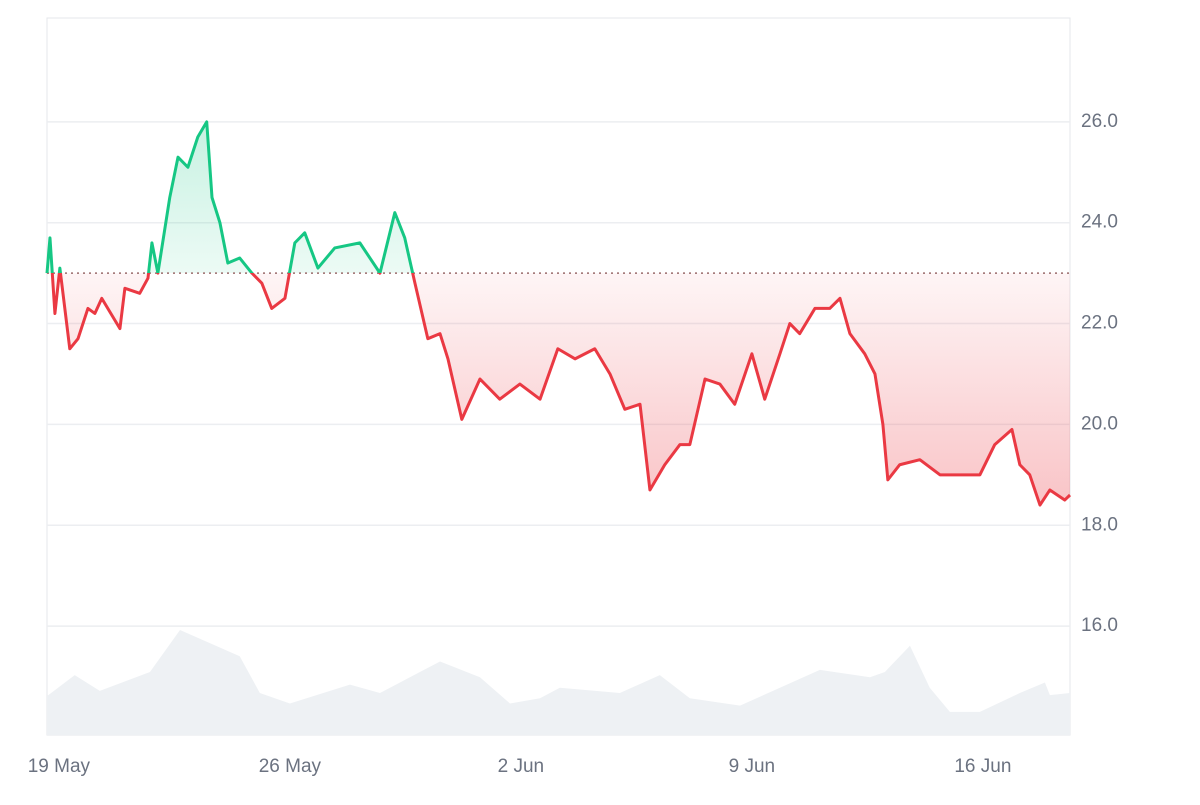  Describe the element at coordinates (521, 766) in the screenshot. I see `x-tick-label: 2 Jun` at that location.